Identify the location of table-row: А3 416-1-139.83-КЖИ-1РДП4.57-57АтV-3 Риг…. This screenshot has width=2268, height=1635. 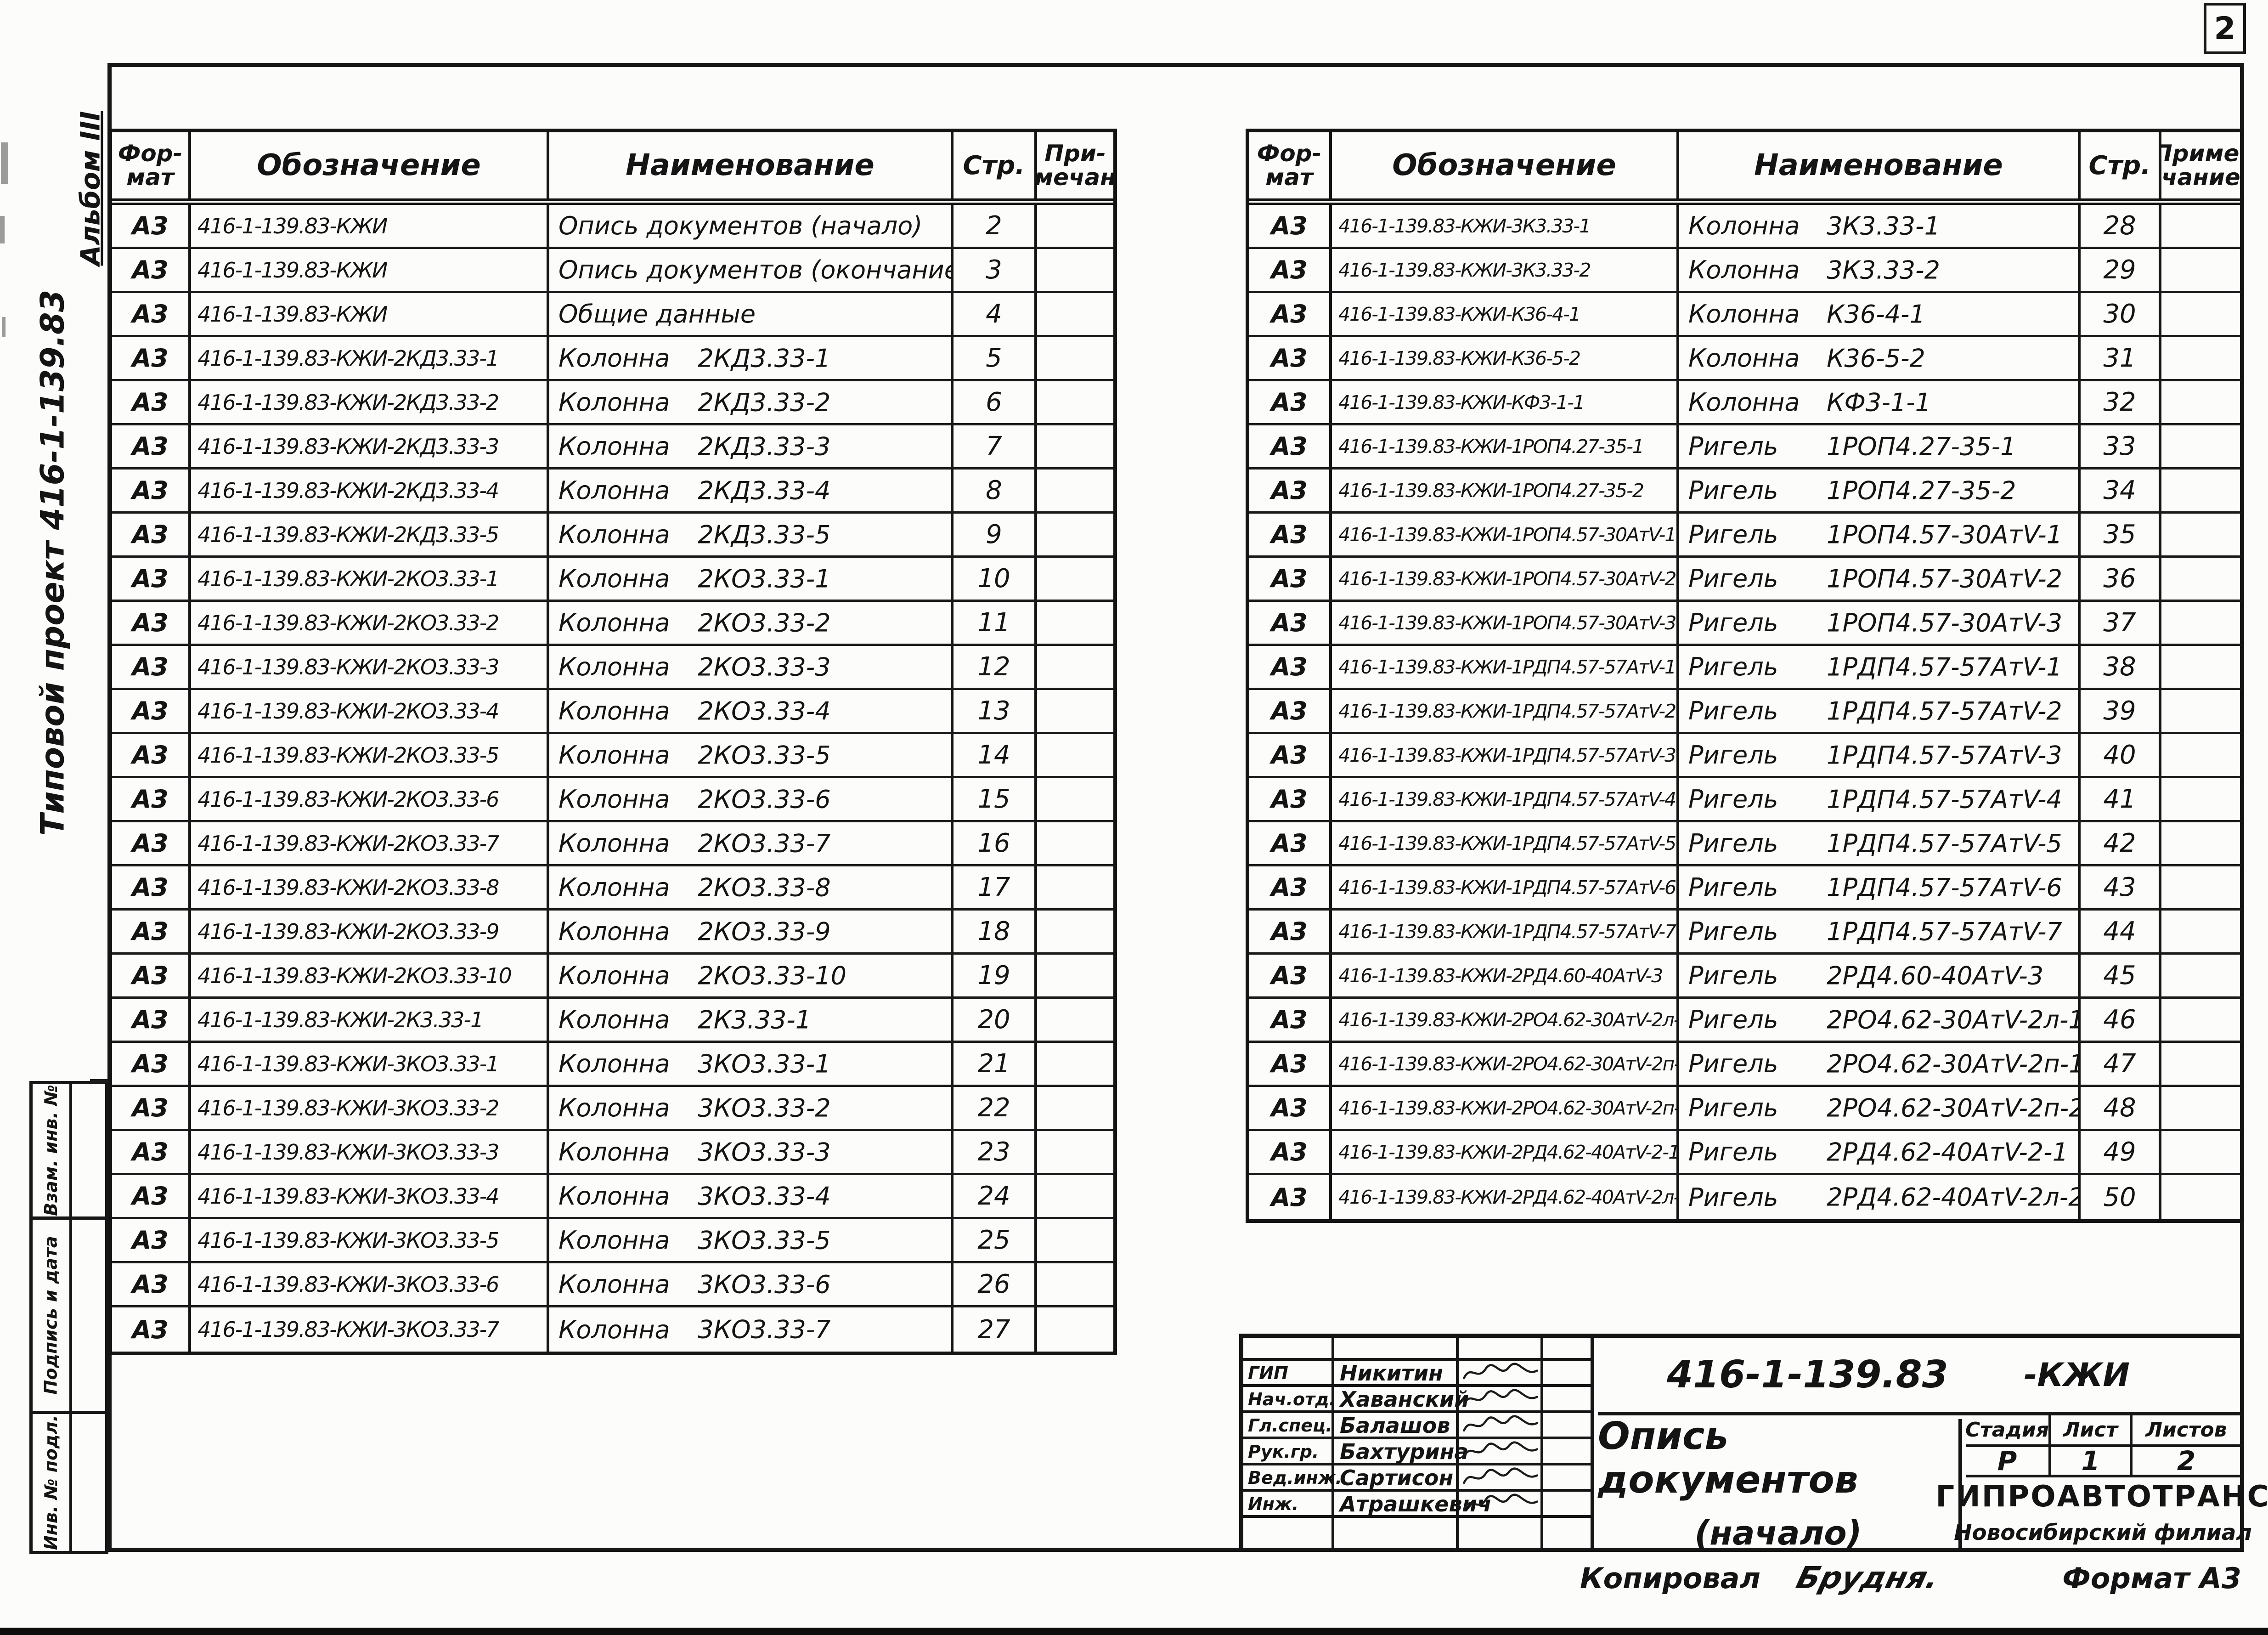
(1744, 756).